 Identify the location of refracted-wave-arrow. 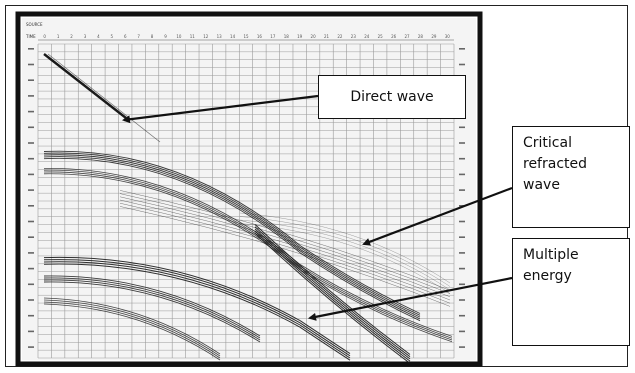
(437, 216).